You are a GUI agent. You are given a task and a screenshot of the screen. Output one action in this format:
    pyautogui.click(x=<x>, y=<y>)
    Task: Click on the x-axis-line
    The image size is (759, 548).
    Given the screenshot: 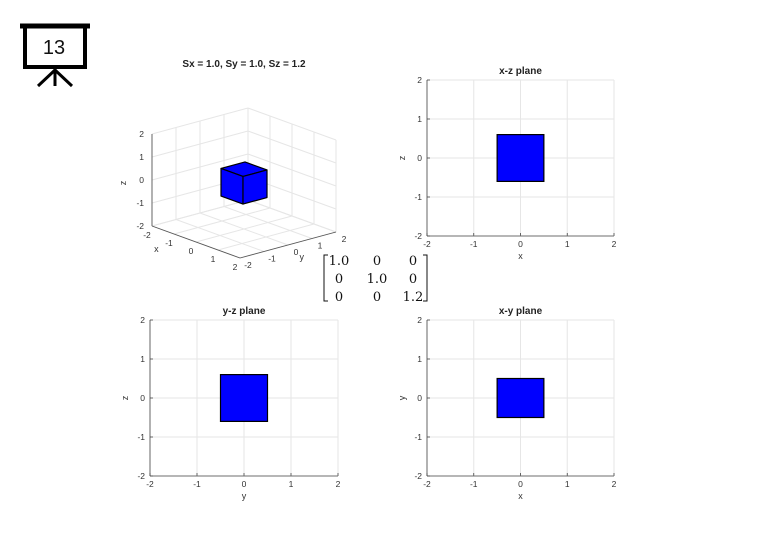 What is the action you would take?
    pyautogui.click(x=196, y=242)
    